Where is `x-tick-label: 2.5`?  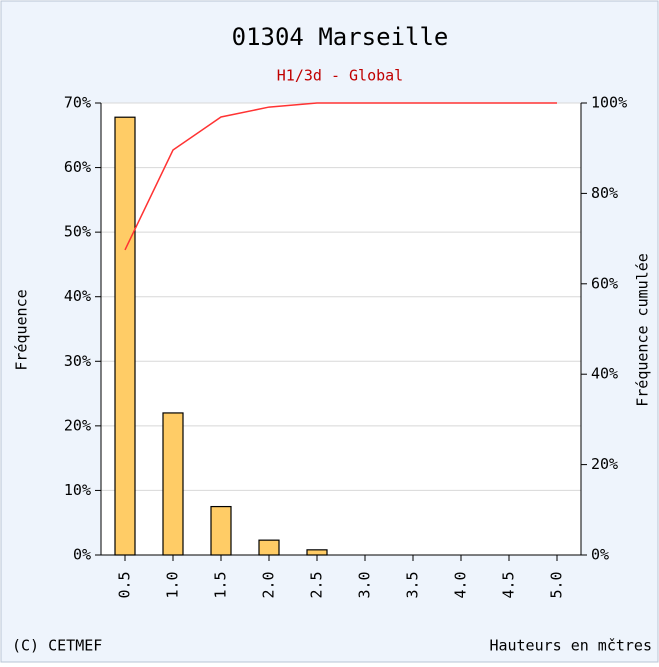
x-tick-label: 2.5 is located at coordinates (317, 584).